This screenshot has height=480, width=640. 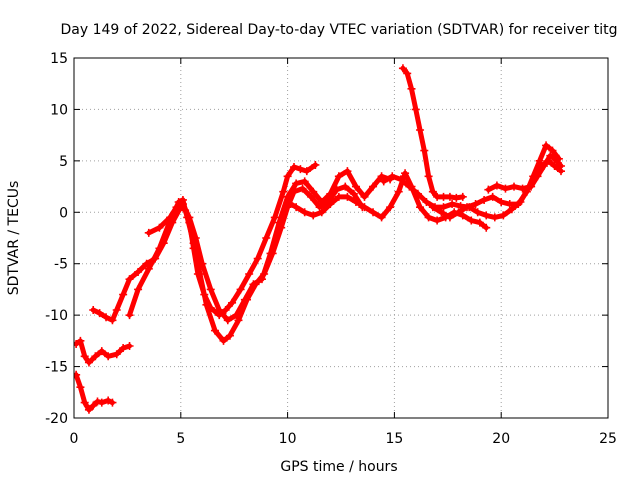 What do you see at coordinates (56, 316) in the screenshot?
I see `y-tick-label: -10` at bounding box center [56, 316].